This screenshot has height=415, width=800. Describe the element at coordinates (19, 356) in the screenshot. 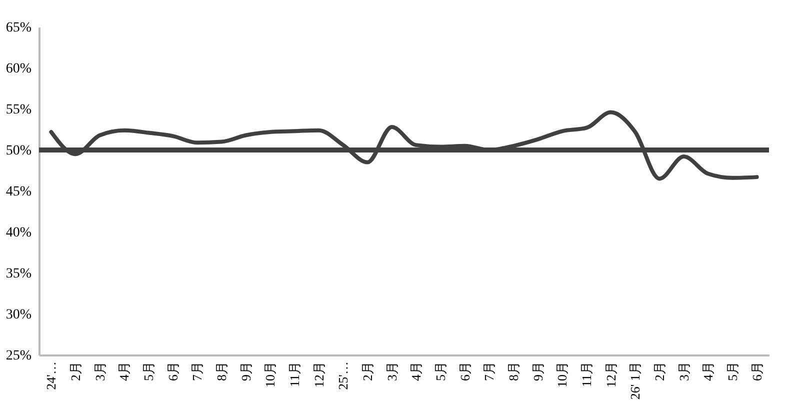

I see `y-tick-label: 25%` at that location.